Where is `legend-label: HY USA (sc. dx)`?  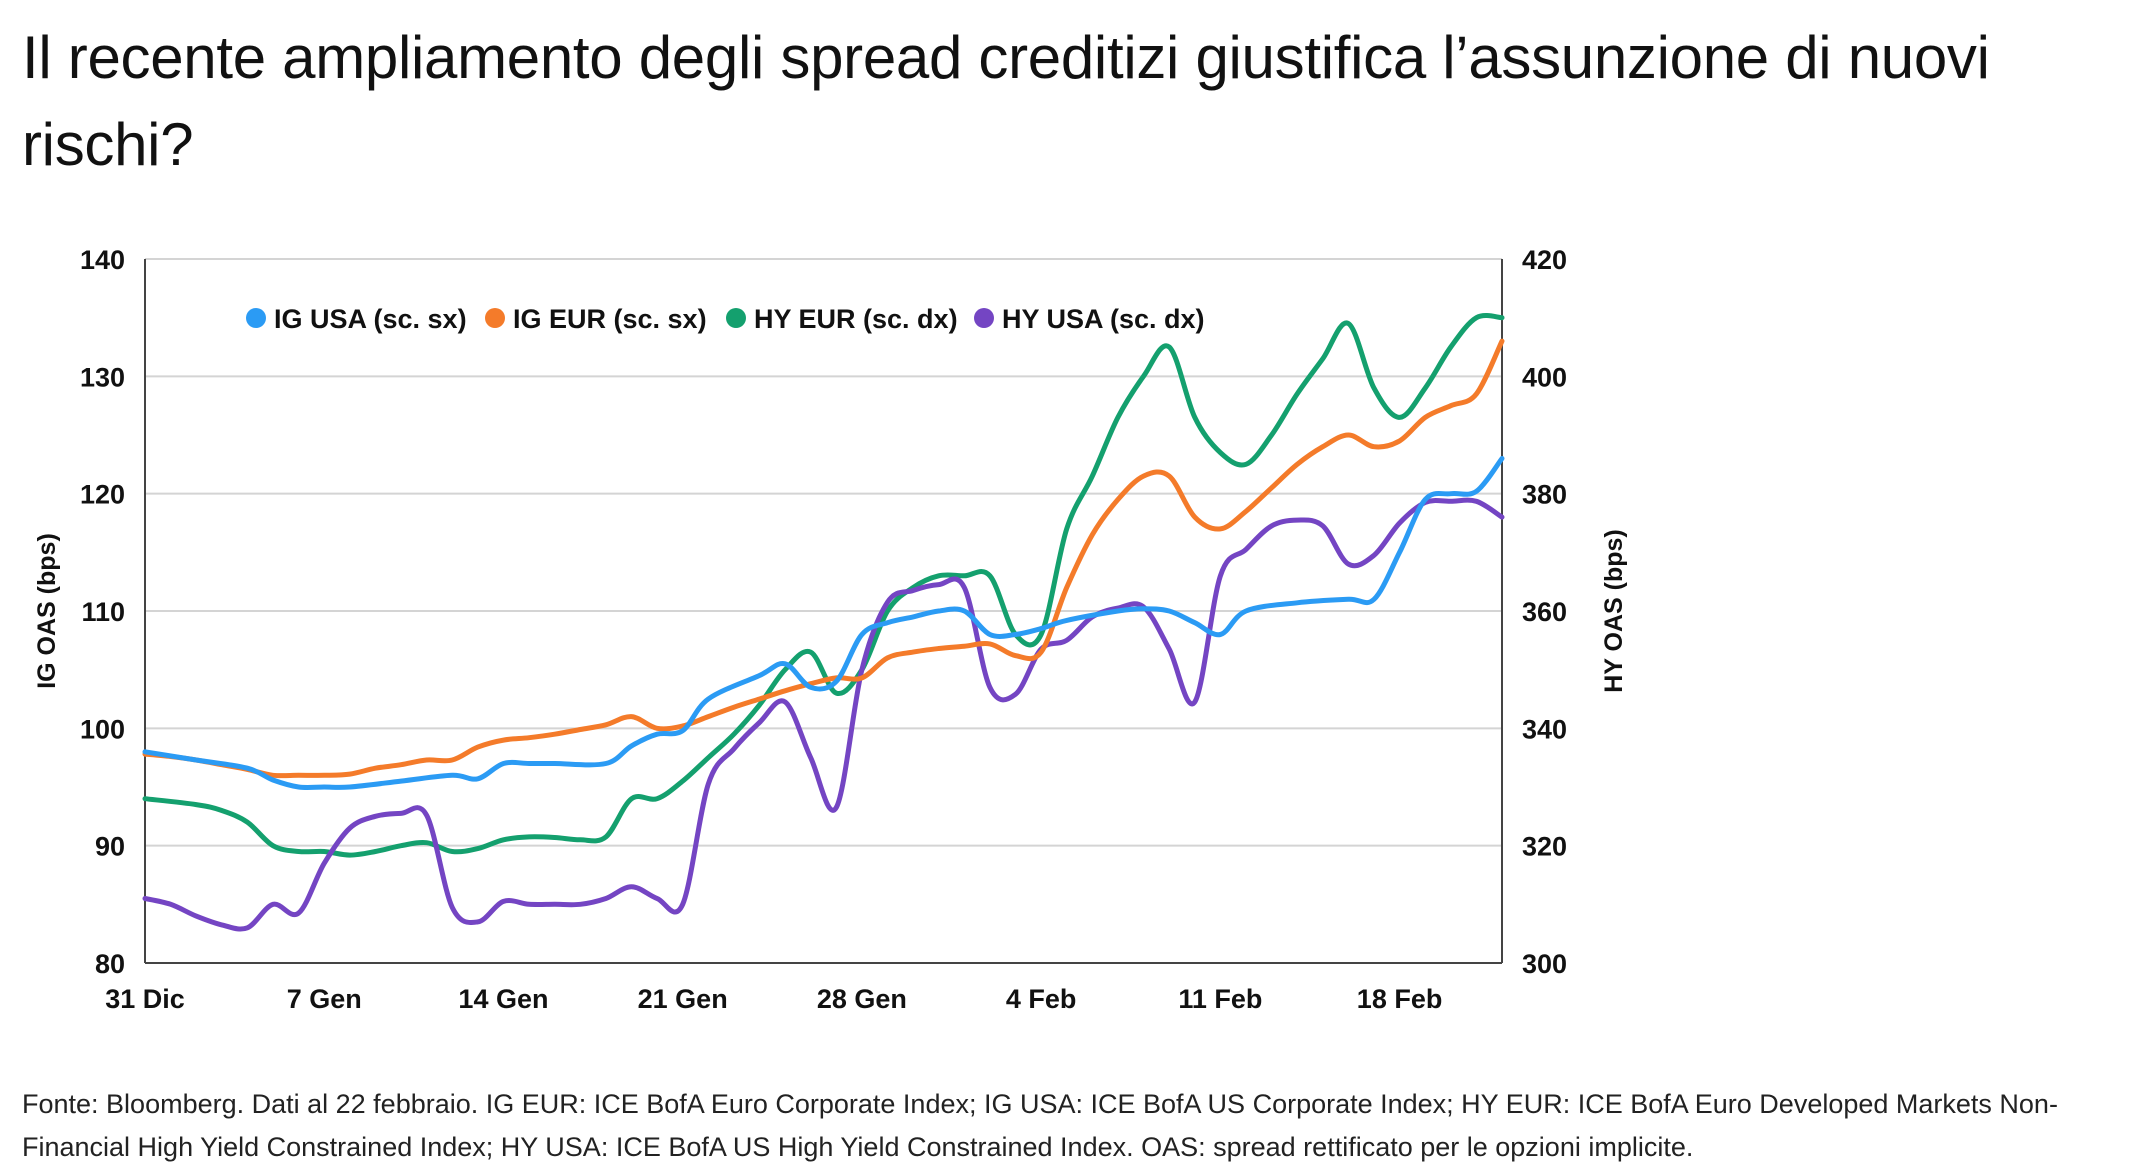
legend-label: HY USA (sc. dx) is located at coordinates (1103, 319).